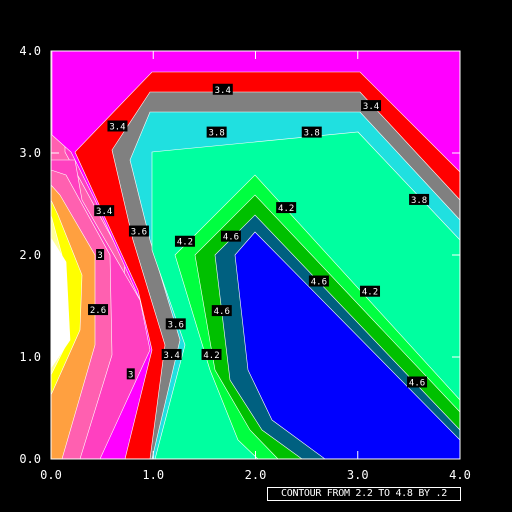 The height and width of the screenshot is (512, 512). Describe the element at coordinates (30, 51) in the screenshot. I see `y-tick-label: 4.0` at that location.